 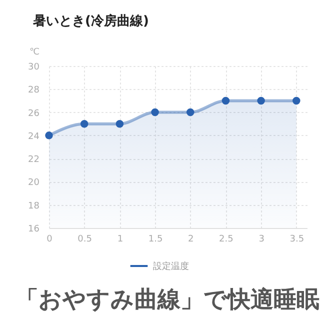 I want to click on y-tick-label: 16, so click(x=34, y=229).